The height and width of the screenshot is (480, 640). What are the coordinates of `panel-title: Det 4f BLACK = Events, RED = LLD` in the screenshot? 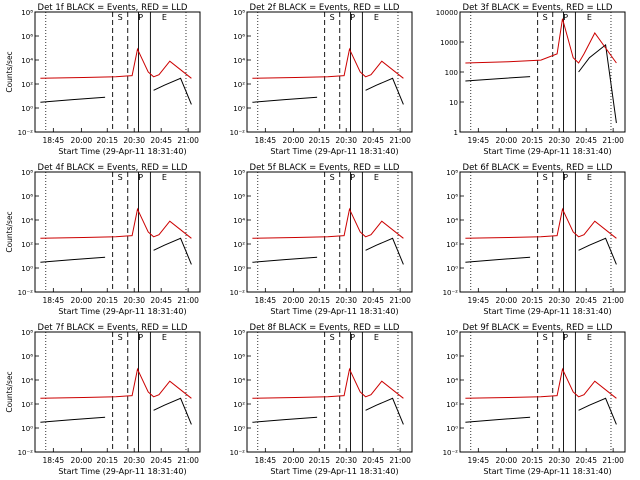 It's located at (113, 168).